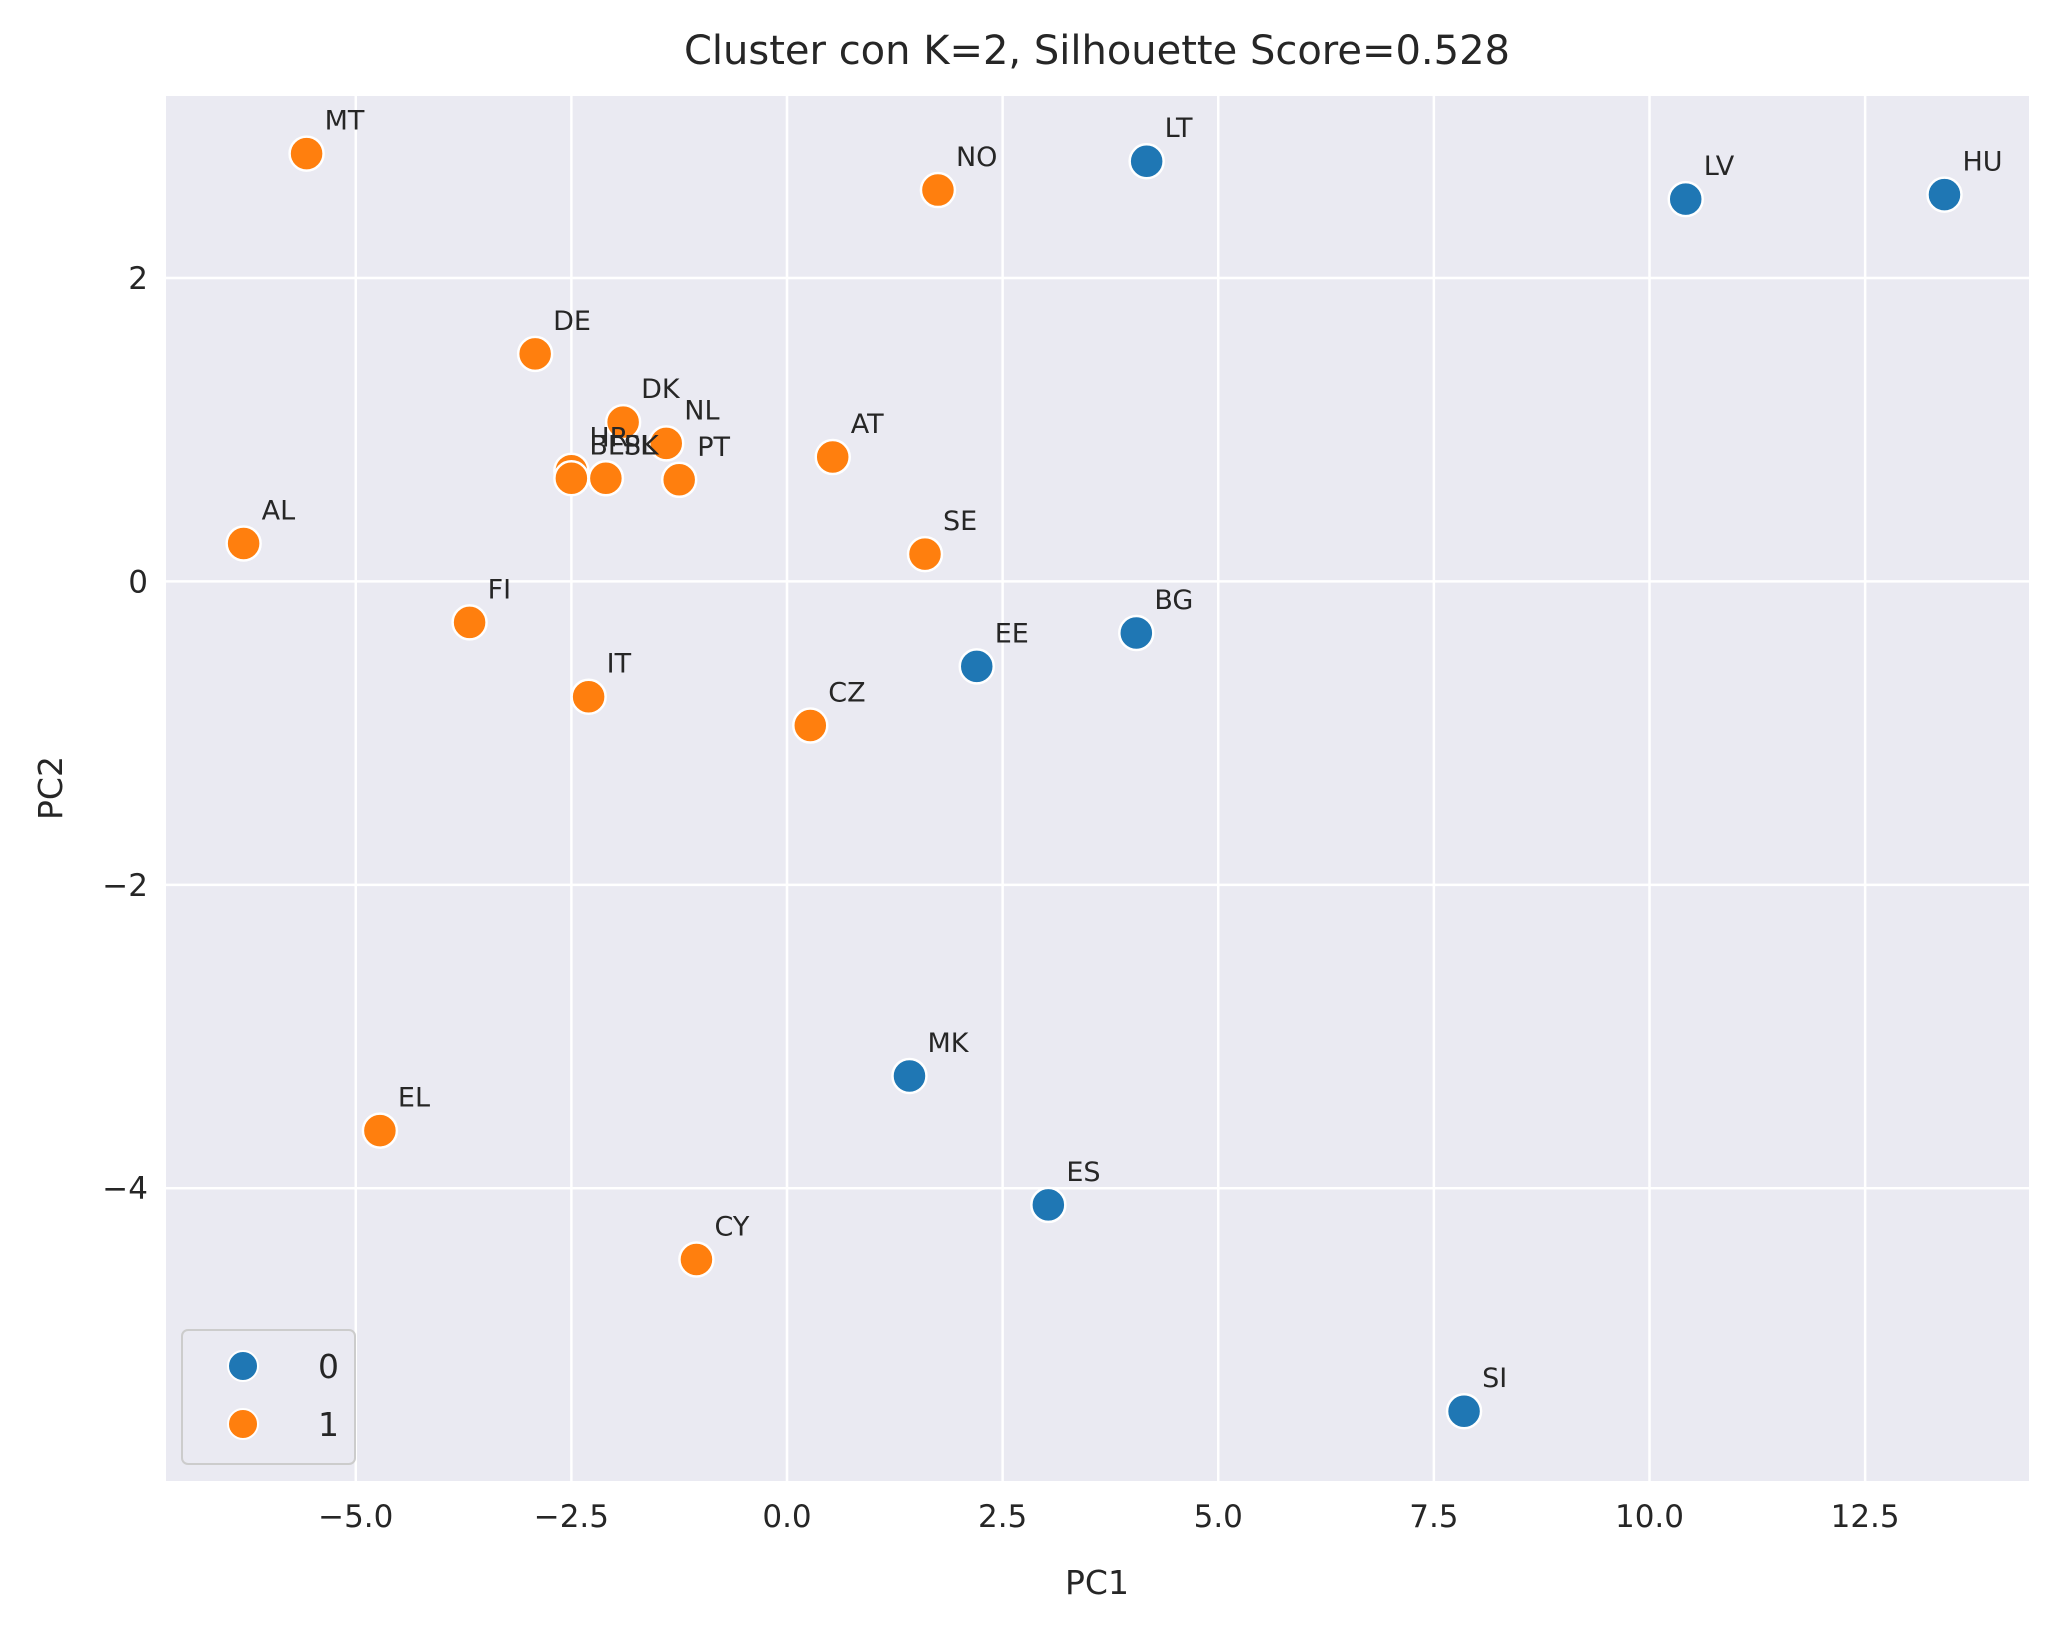 This screenshot has width=2051, height=1628. I want to click on point-label-ee: EE, so click(1012, 633).